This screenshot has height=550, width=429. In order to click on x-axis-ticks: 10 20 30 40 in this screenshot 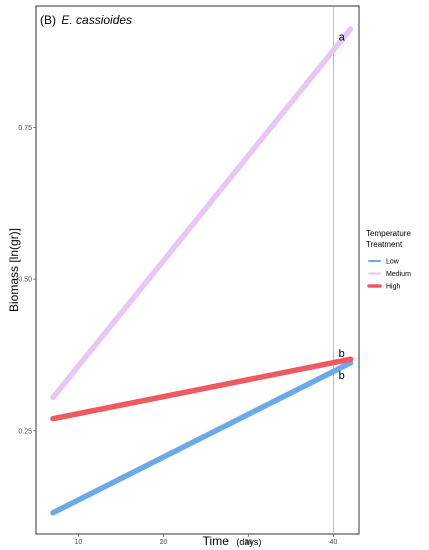, I will do `click(206, 540)`.